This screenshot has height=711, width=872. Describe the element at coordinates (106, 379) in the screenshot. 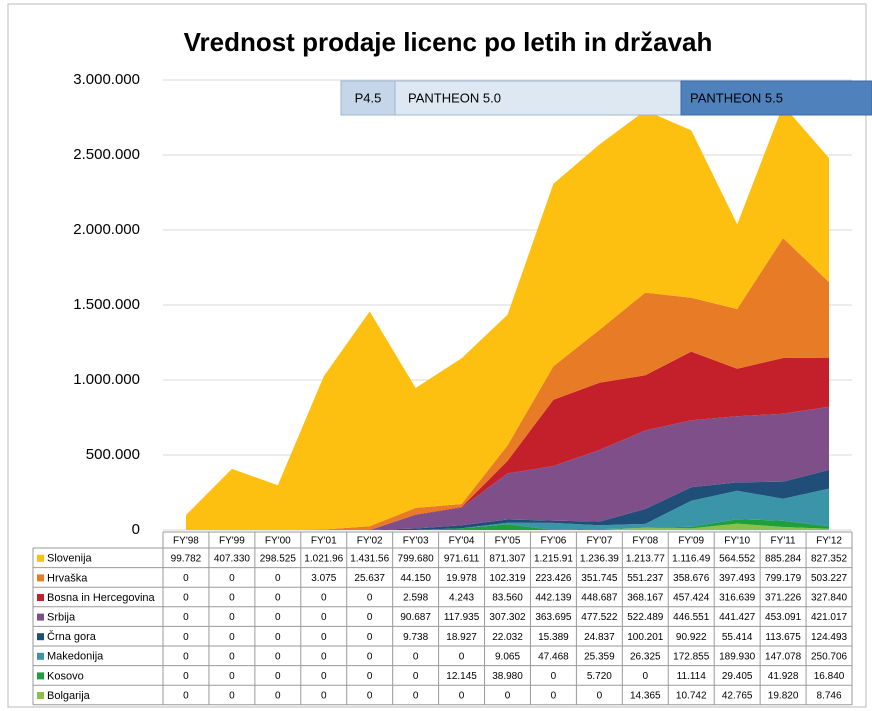

I see `y-tick-label: 1.000.000` at that location.